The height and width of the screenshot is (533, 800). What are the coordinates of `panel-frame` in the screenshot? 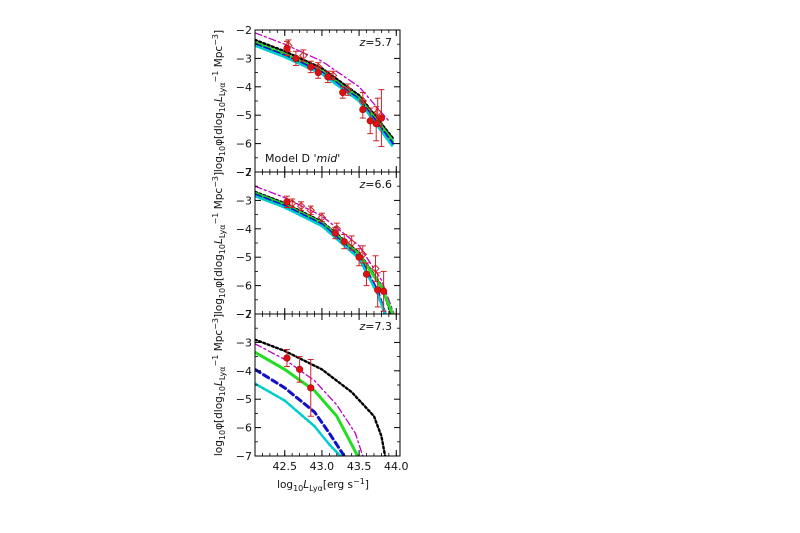 It's located at (327, 385).